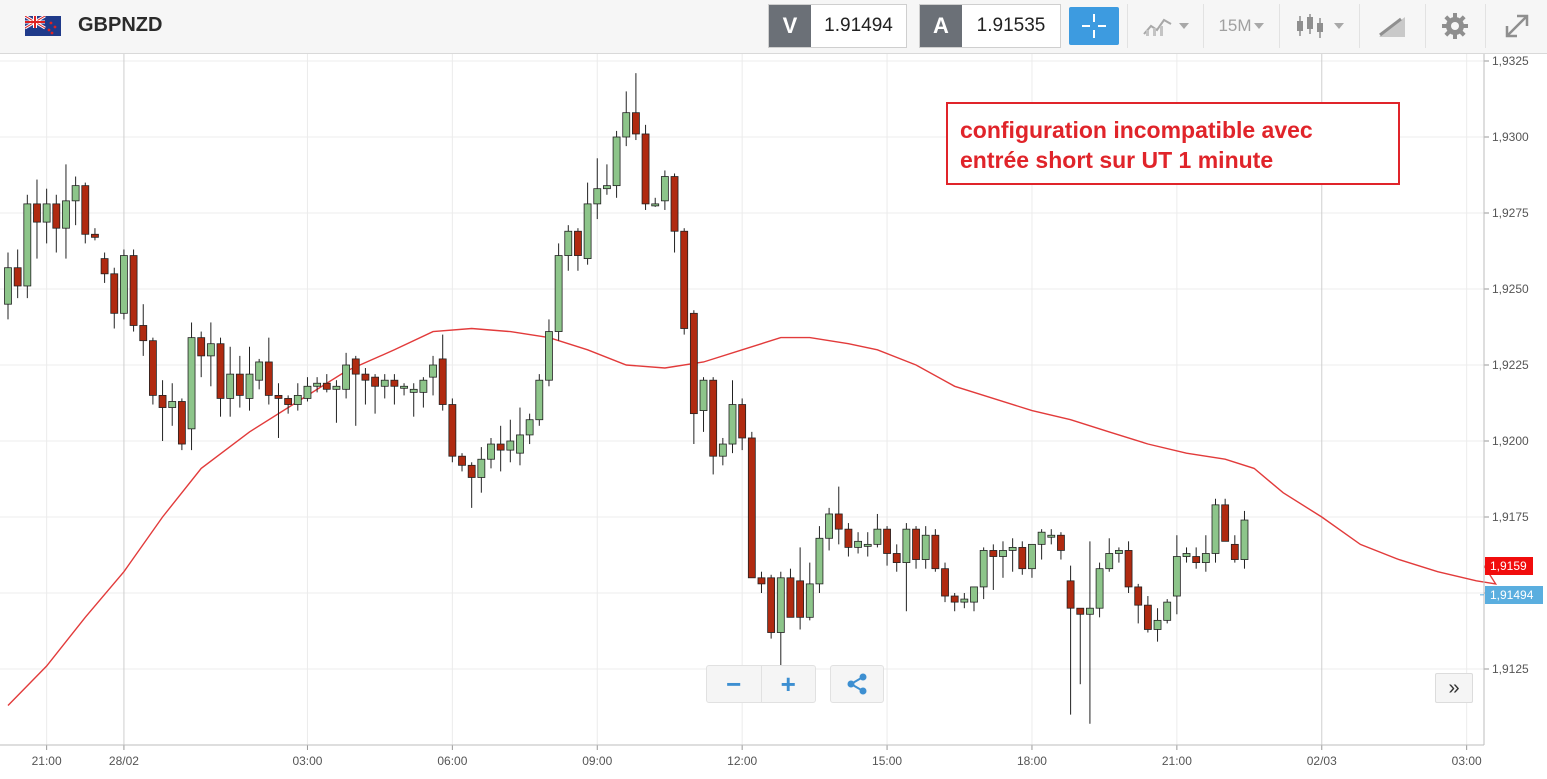 This screenshot has height=779, width=1547. What do you see at coordinates (1510, 517) in the screenshot?
I see `y-tick-label: 1,9175` at bounding box center [1510, 517].